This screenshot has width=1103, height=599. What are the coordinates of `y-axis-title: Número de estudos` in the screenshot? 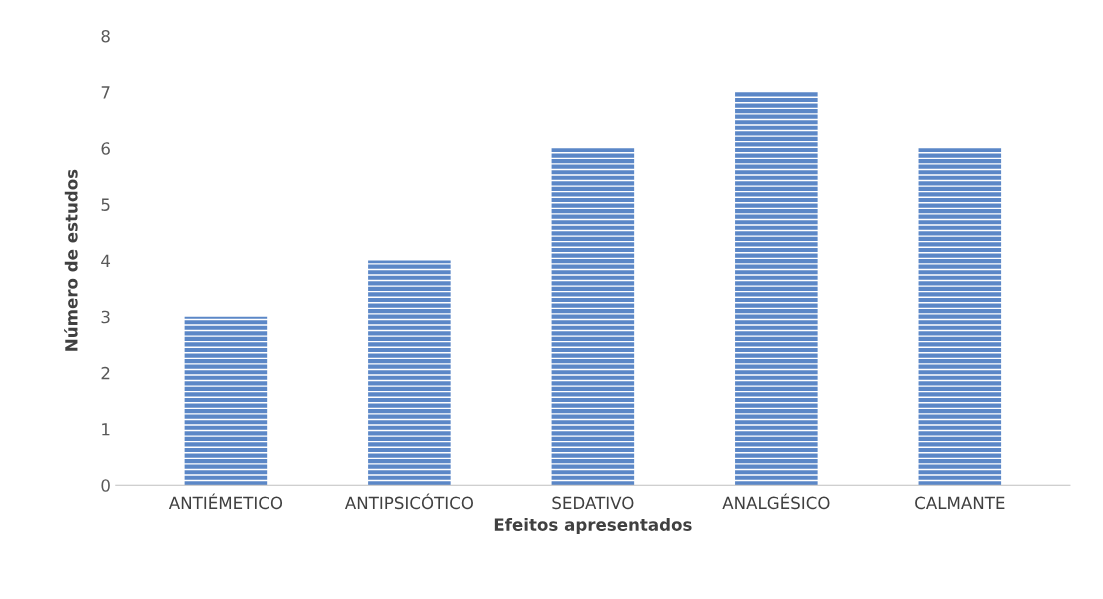 It's located at (71, 260).